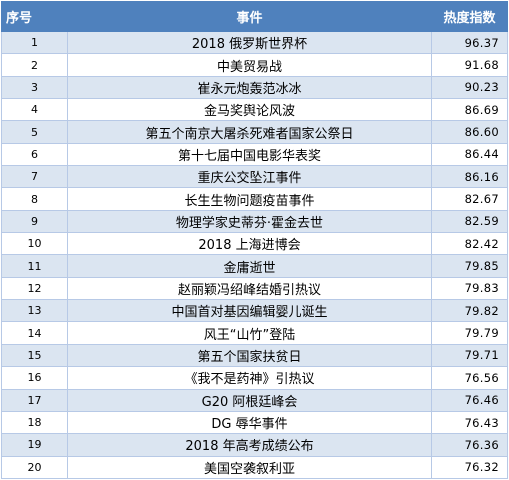 The height and width of the screenshot is (480, 509). What do you see at coordinates (34, 422) in the screenshot?
I see `rank-cell: 18` at bounding box center [34, 422].